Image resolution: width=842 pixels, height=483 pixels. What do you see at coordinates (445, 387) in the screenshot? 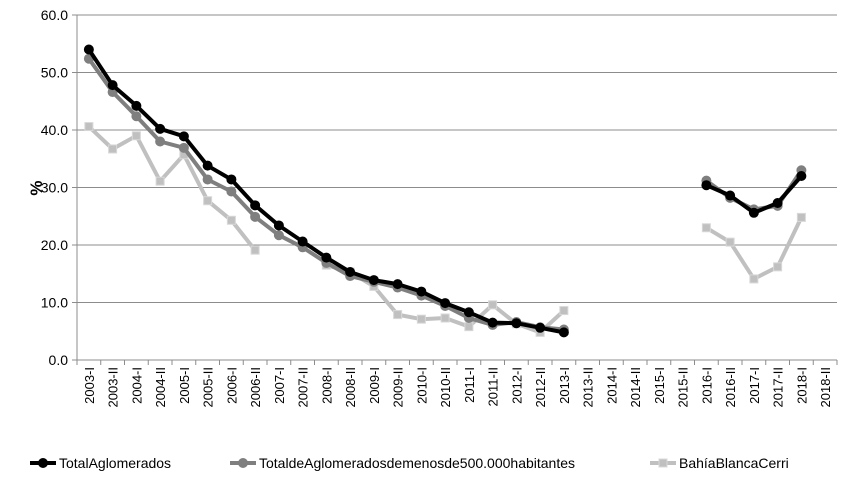
I see `x-tick-label: 2010-II` at bounding box center [445, 387].